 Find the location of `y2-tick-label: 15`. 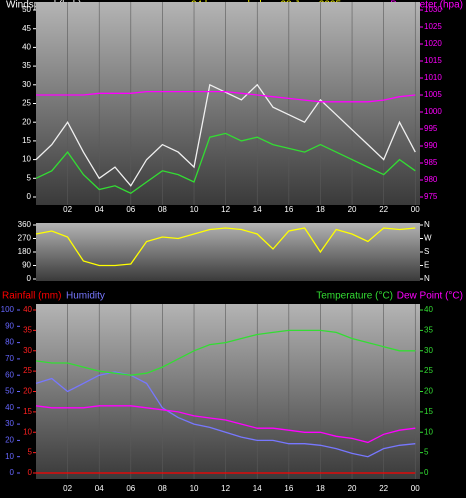

y2-tick-label: 15 is located at coordinates (428, 411).